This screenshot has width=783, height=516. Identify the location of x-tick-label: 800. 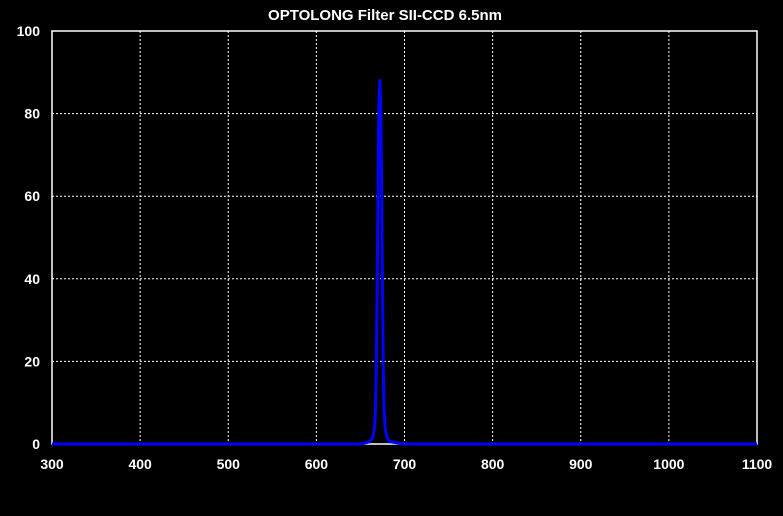
(493, 464).